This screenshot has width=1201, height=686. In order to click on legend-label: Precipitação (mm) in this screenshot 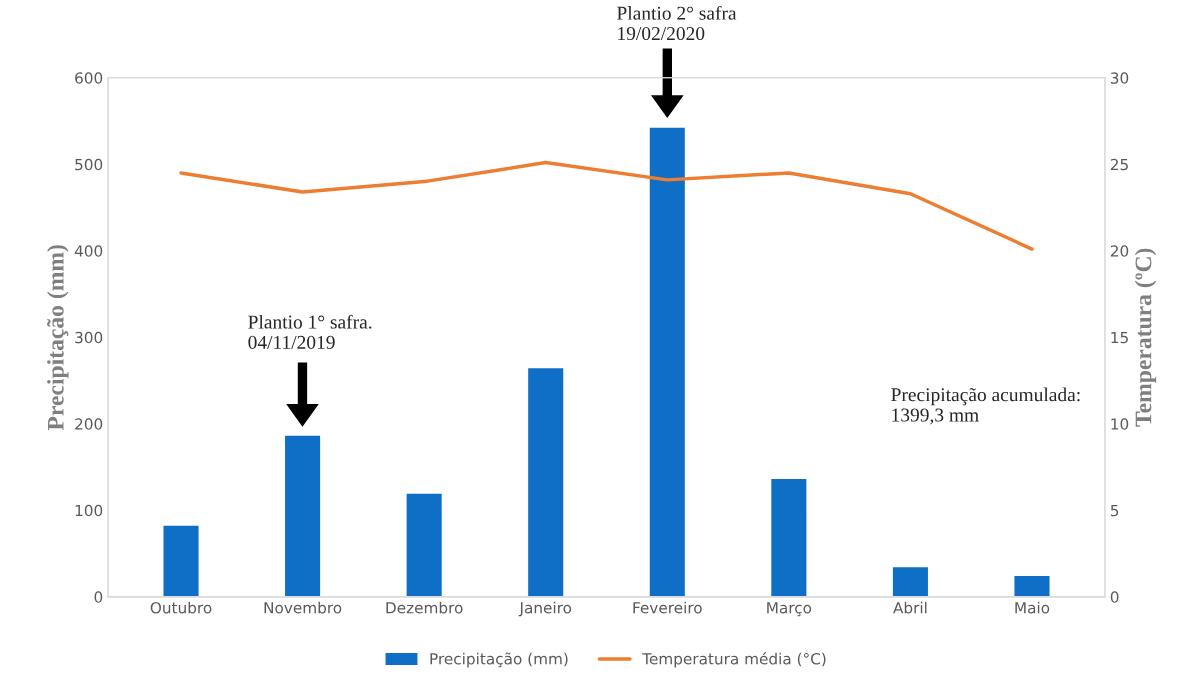, I will do `click(499, 660)`.